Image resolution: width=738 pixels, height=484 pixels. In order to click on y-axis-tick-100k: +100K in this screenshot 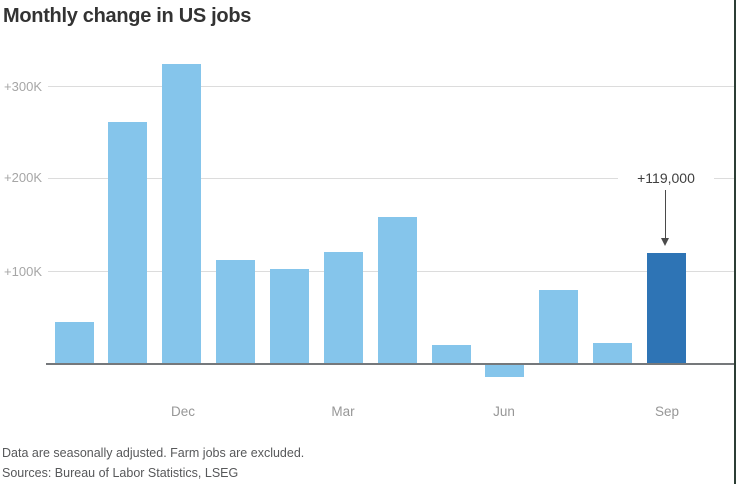, I will do `click(23, 271)`.